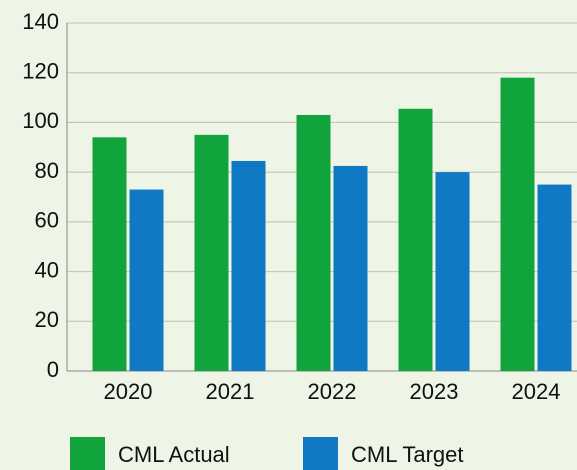 The width and height of the screenshot is (577, 470). Describe the element at coordinates (47, 269) in the screenshot. I see `y-tick-label: 40` at that location.